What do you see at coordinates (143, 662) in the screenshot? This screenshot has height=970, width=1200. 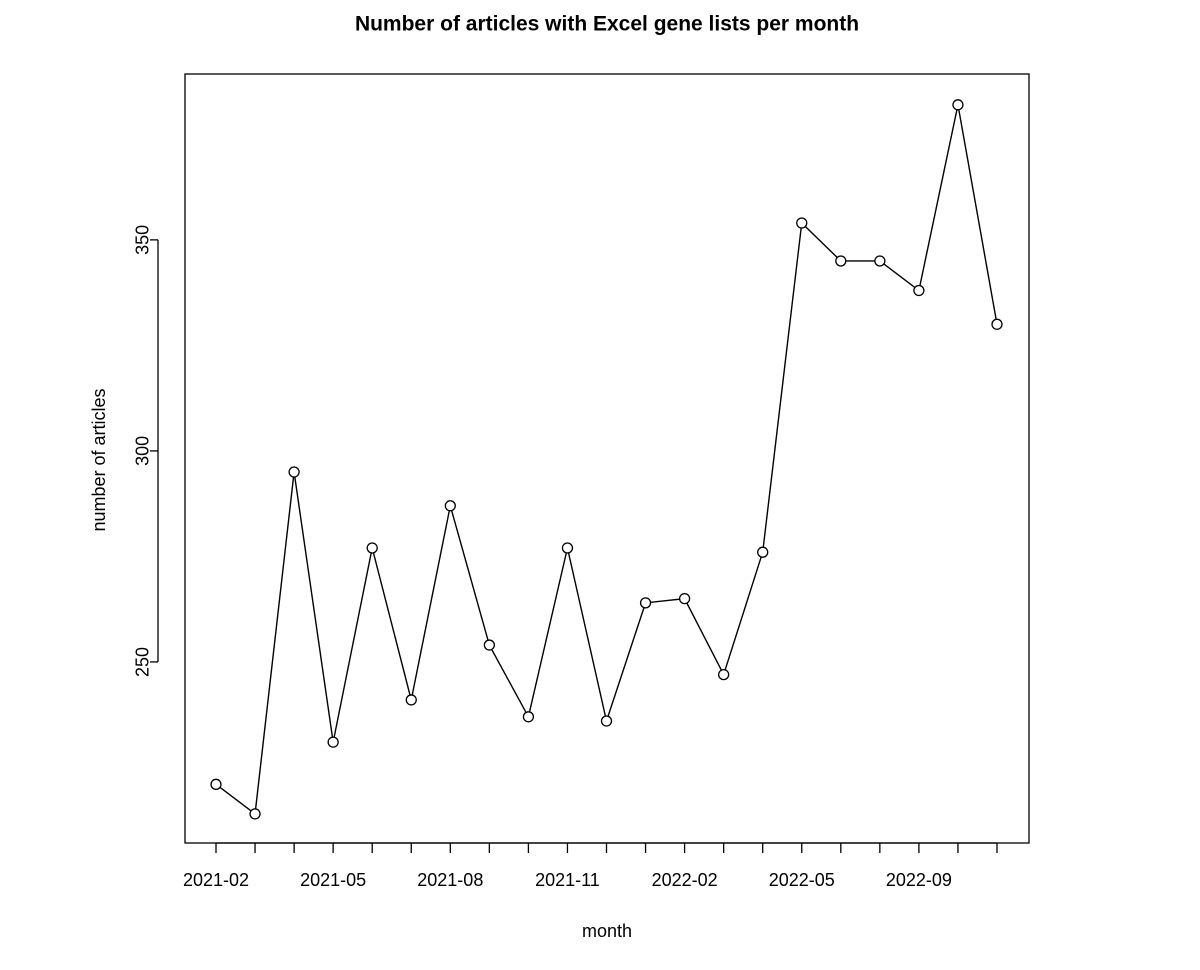 I see `y-tick-label: 250` at bounding box center [143, 662].